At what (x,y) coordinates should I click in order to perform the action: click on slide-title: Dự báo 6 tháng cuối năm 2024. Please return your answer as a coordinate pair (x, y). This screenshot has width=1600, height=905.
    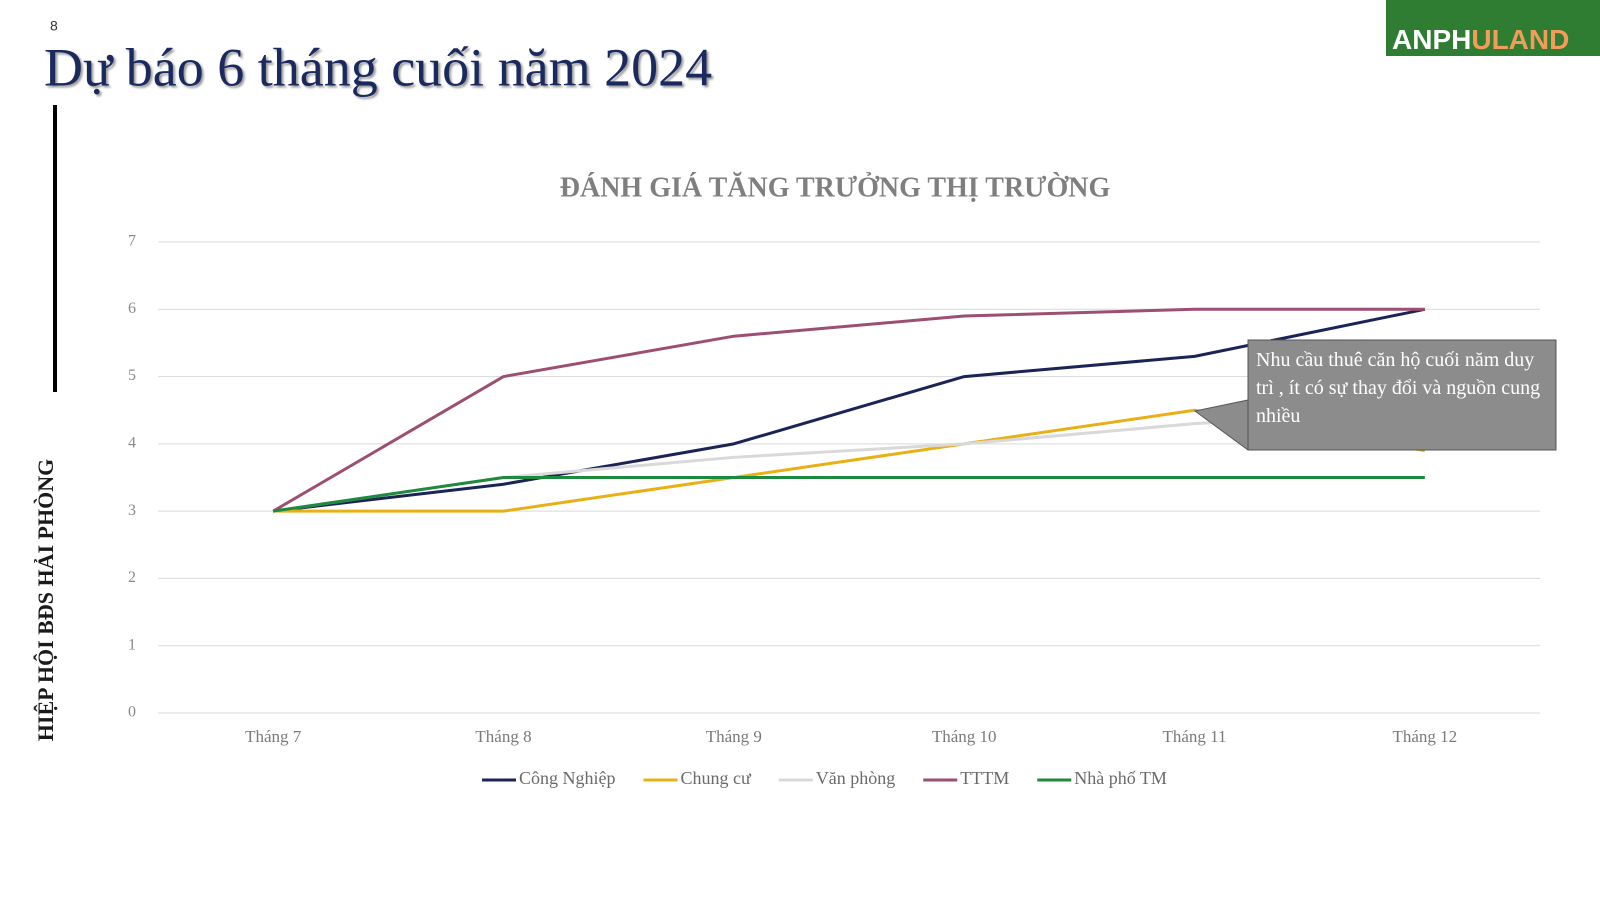
    Looking at the image, I should click on (378, 67).